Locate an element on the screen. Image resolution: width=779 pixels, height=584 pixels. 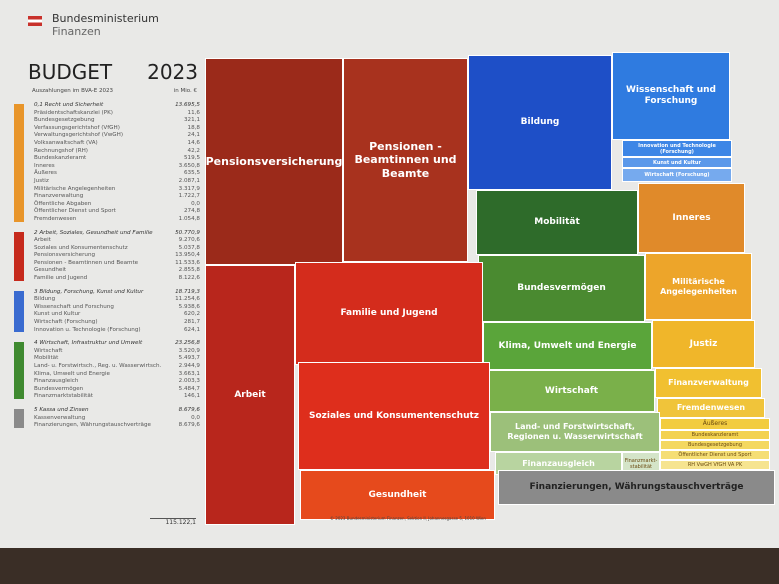
item-value: 3.663,1 is located at coordinates (189, 373).